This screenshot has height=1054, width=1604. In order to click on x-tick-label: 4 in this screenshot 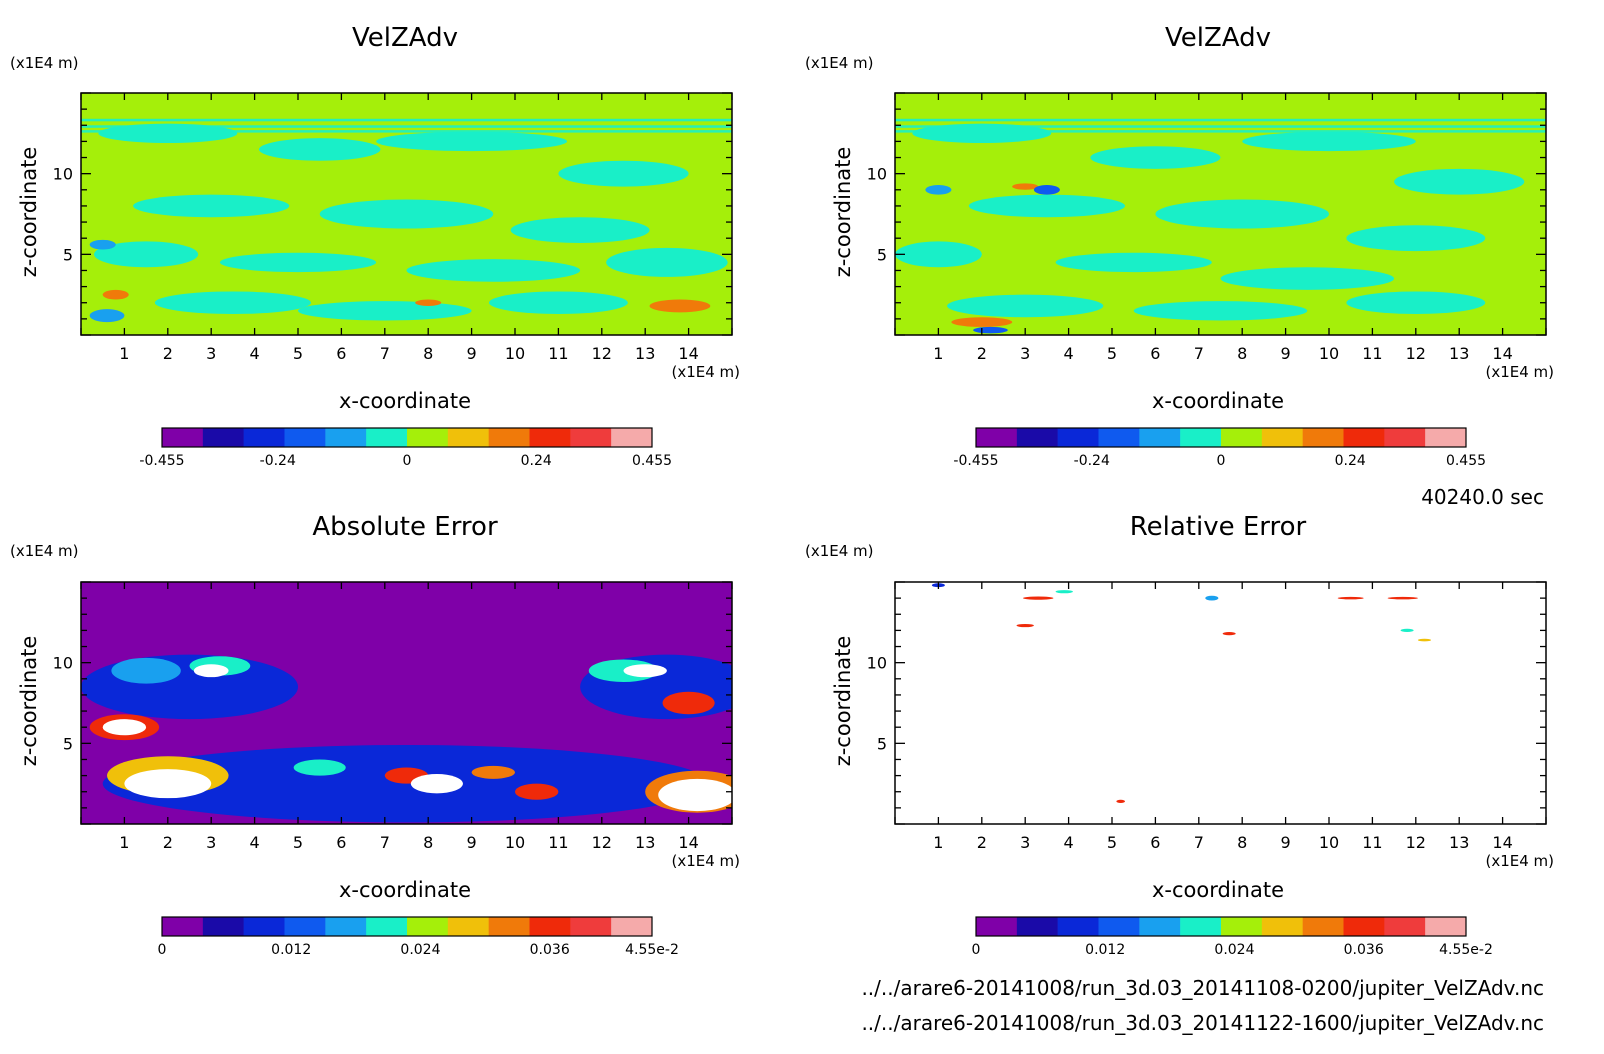, I will do `click(1069, 353)`.